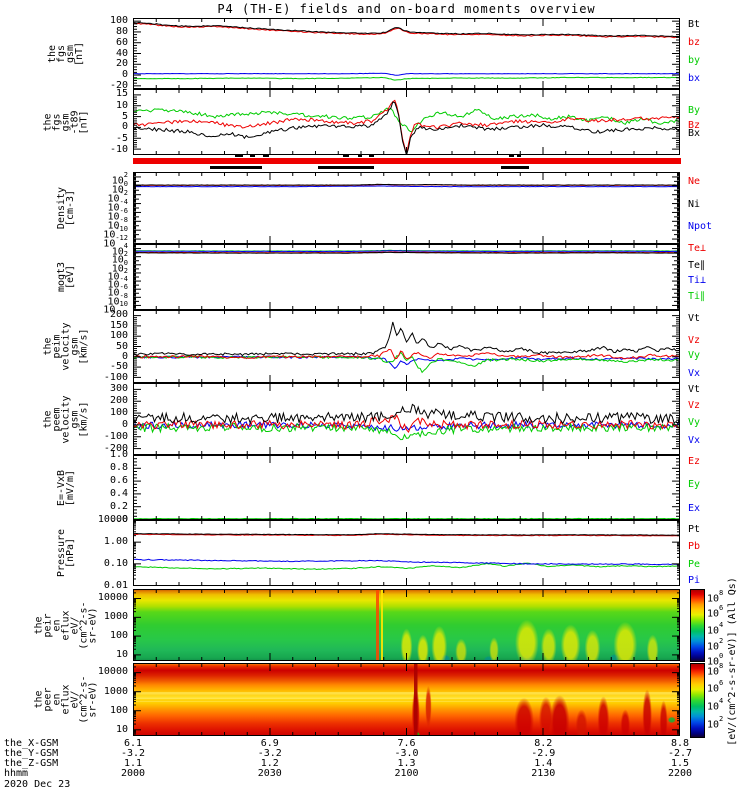  Describe the element at coordinates (694, 133) in the screenshot. I see `legend-fgs-gsm-t89-bx: Bx` at that location.